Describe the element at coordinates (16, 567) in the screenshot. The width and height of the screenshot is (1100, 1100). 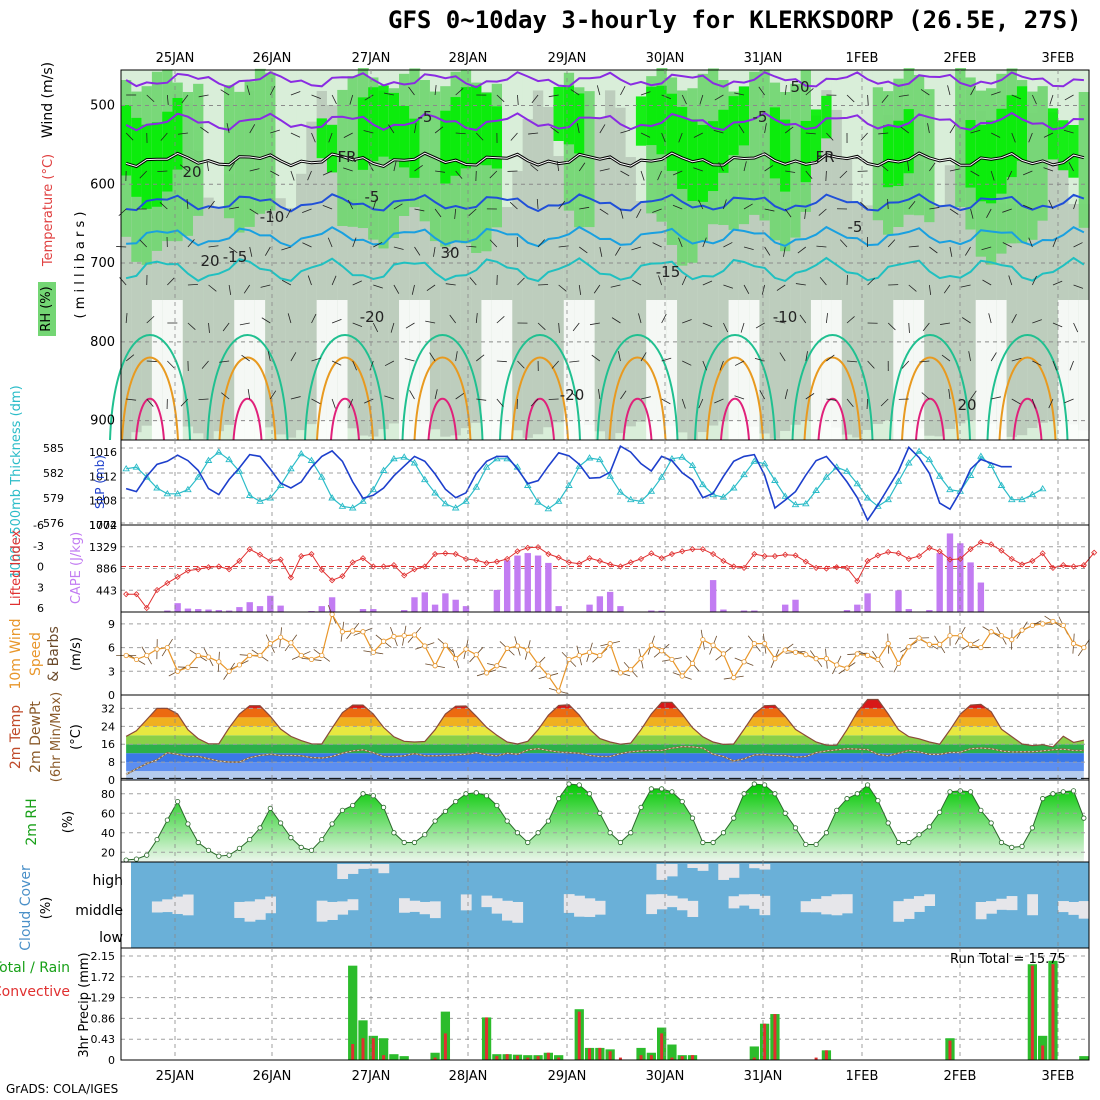
I see `li-label: Lifted Index` at that location.